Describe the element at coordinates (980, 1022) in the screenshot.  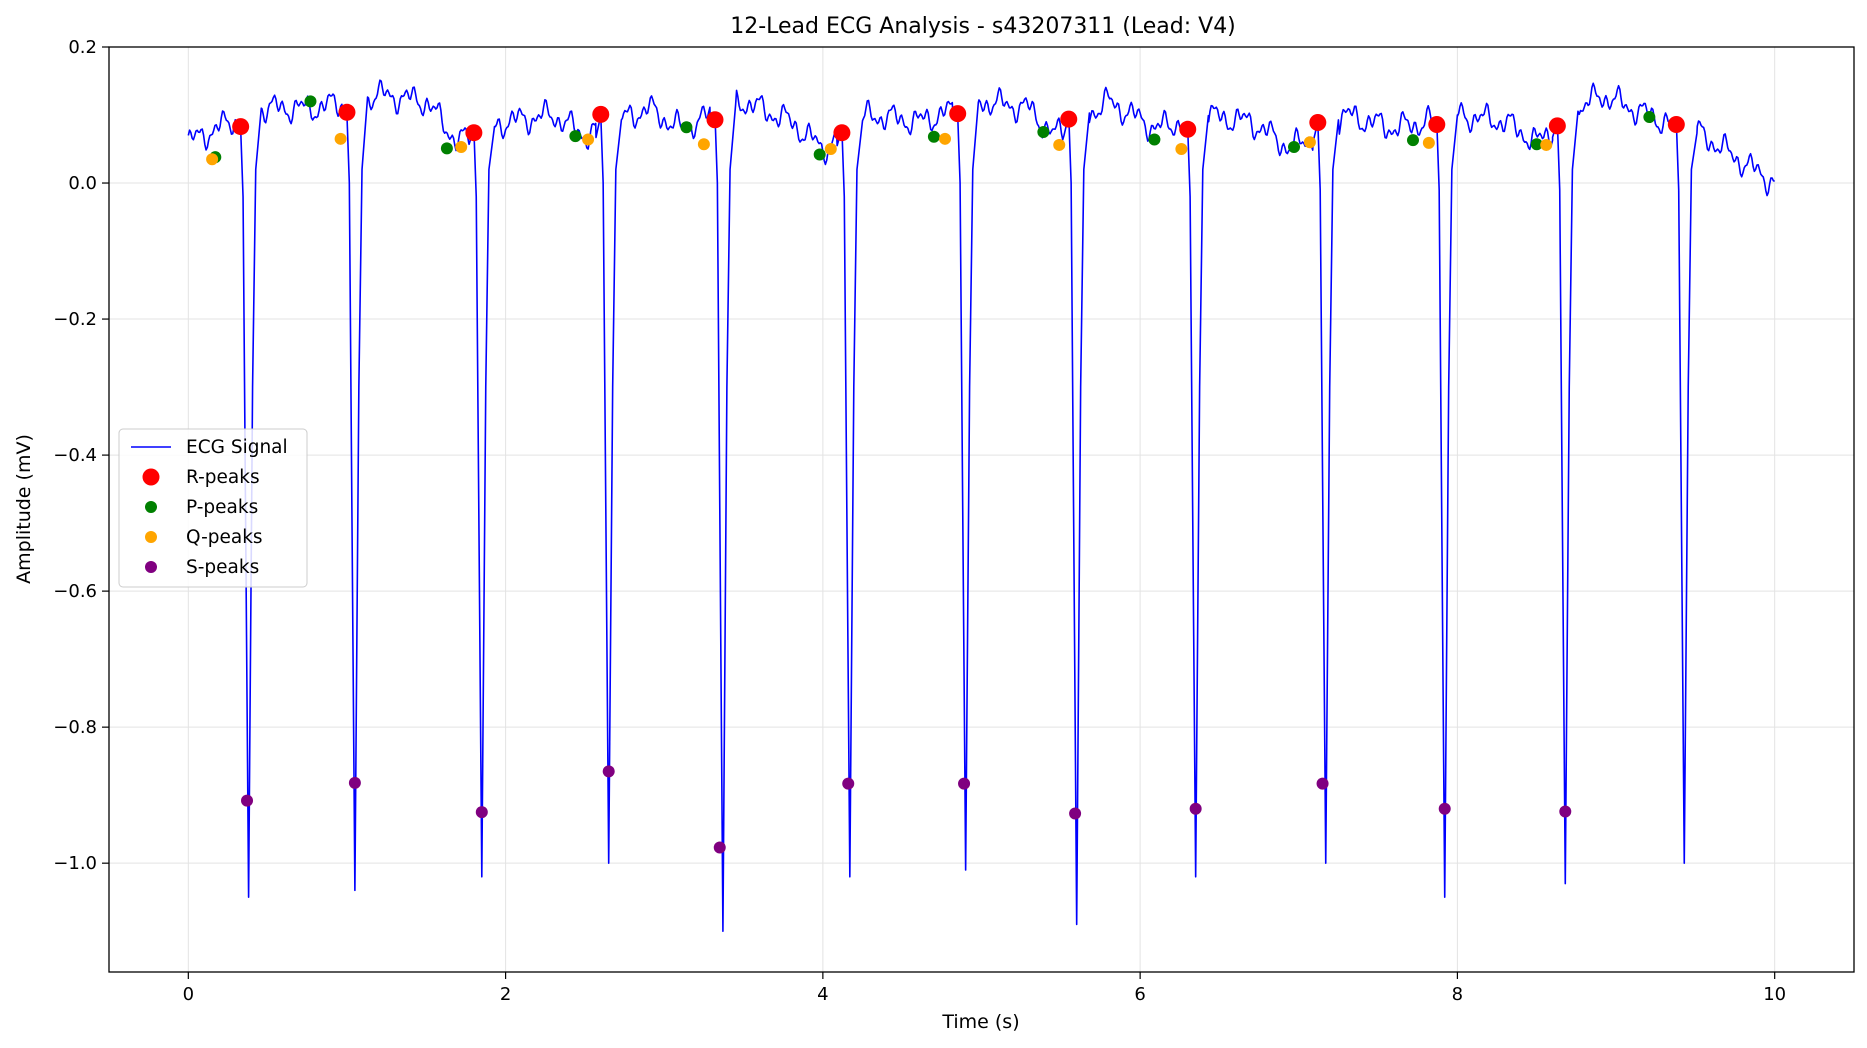
I see `x-axis-label: Time (s)` at that location.